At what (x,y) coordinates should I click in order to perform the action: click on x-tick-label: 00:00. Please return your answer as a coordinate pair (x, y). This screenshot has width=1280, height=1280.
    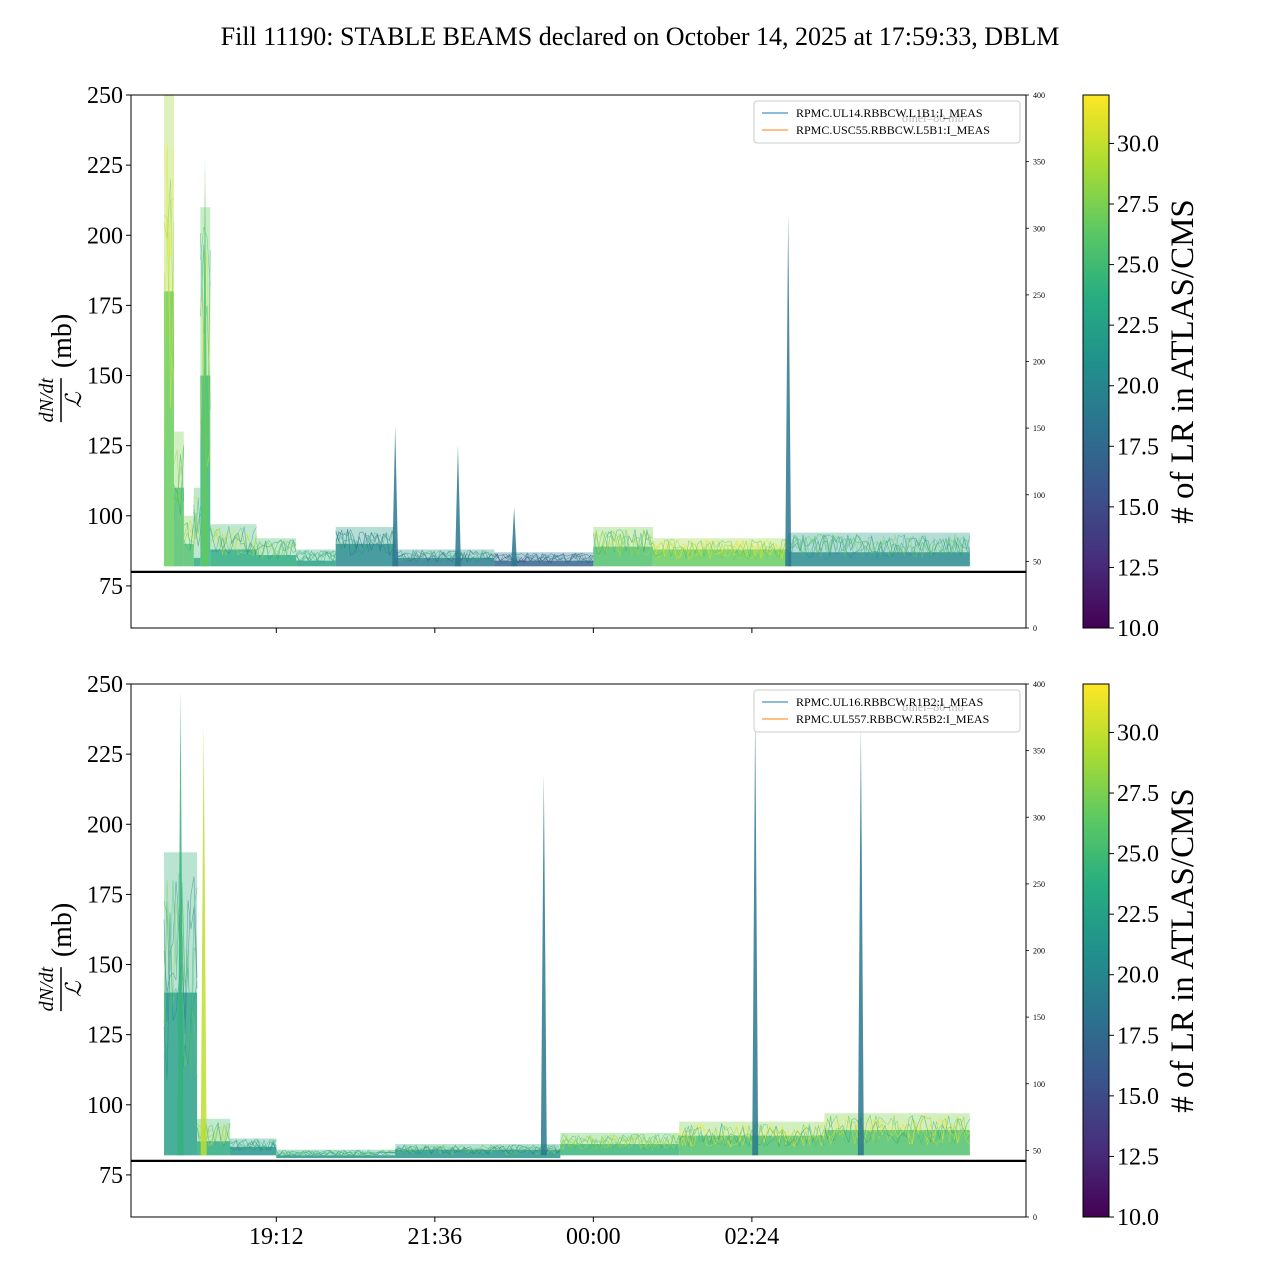
    Looking at the image, I should click on (593, 1237).